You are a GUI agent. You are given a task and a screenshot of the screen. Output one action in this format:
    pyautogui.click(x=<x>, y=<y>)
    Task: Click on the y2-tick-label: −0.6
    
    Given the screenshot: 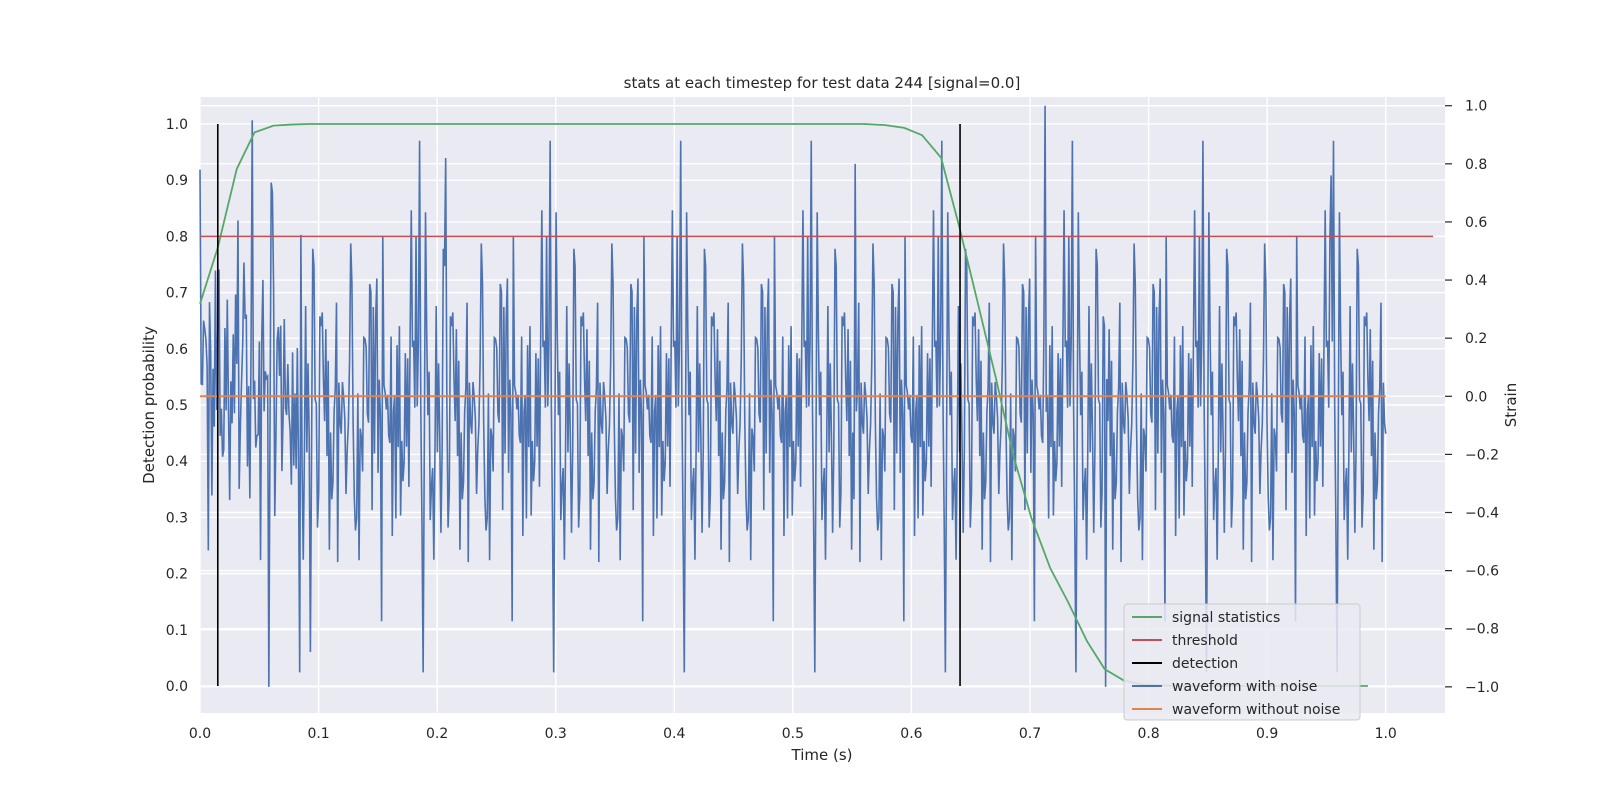 What is the action you would take?
    pyautogui.click(x=1482, y=572)
    